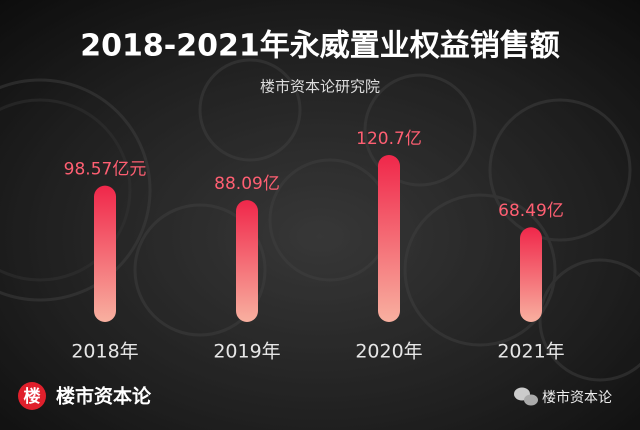 This screenshot has width=640, height=430. I want to click on value-label: 120.7亿, so click(389, 139).